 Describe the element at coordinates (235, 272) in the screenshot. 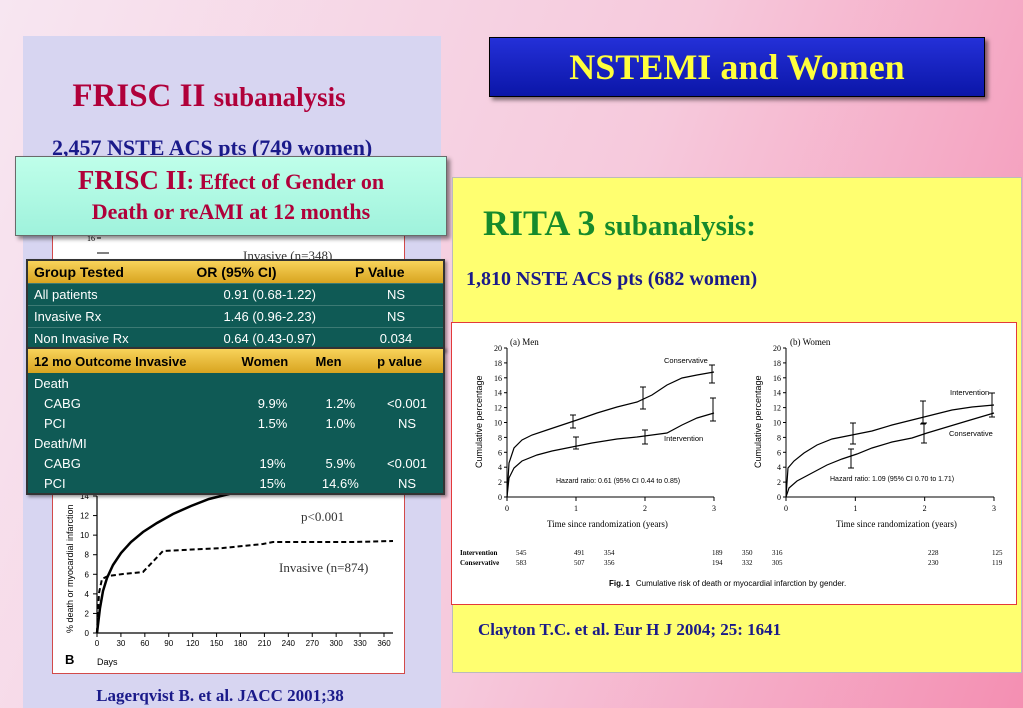

I see `group-table-header: Group Tested OR (95% CI) P Value` at that location.